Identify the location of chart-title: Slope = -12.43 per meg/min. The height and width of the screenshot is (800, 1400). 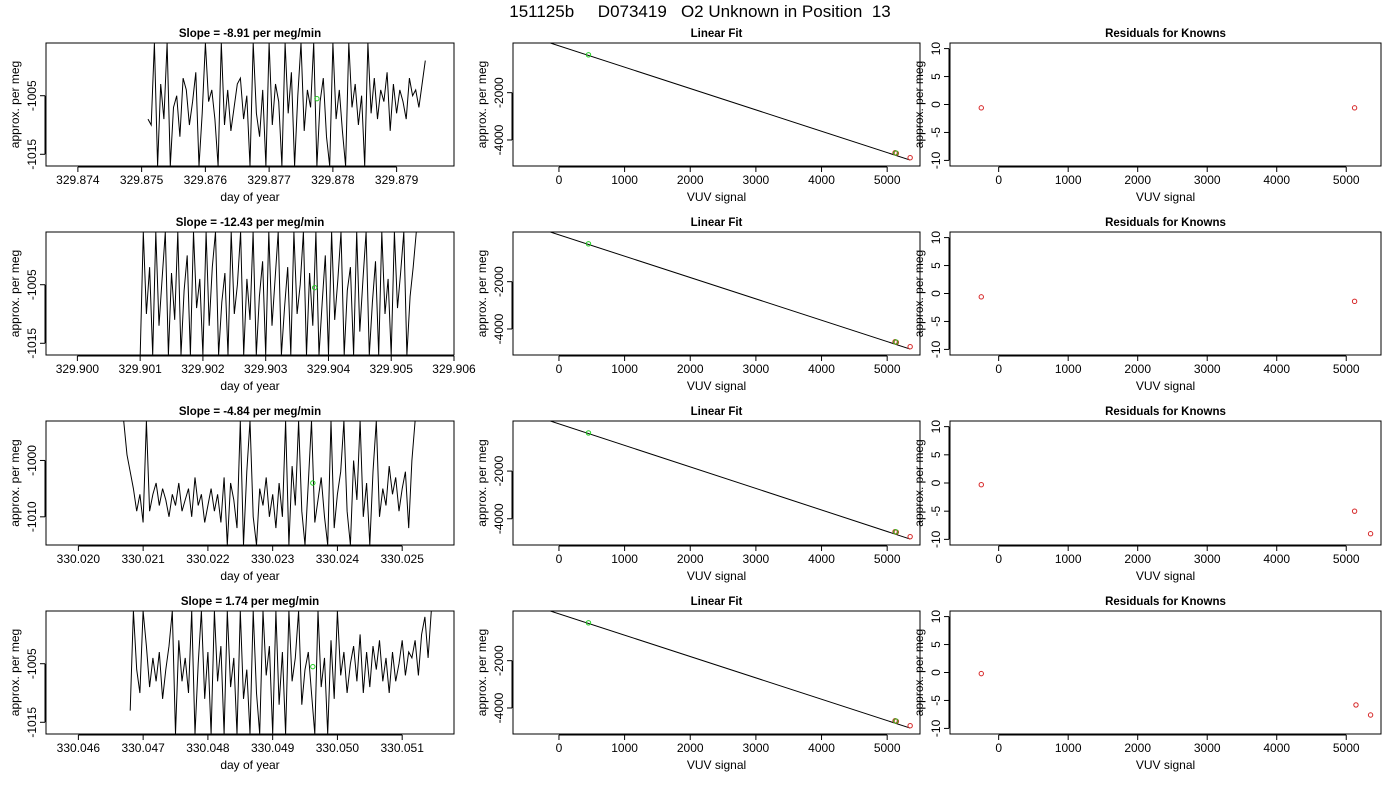
(250, 223).